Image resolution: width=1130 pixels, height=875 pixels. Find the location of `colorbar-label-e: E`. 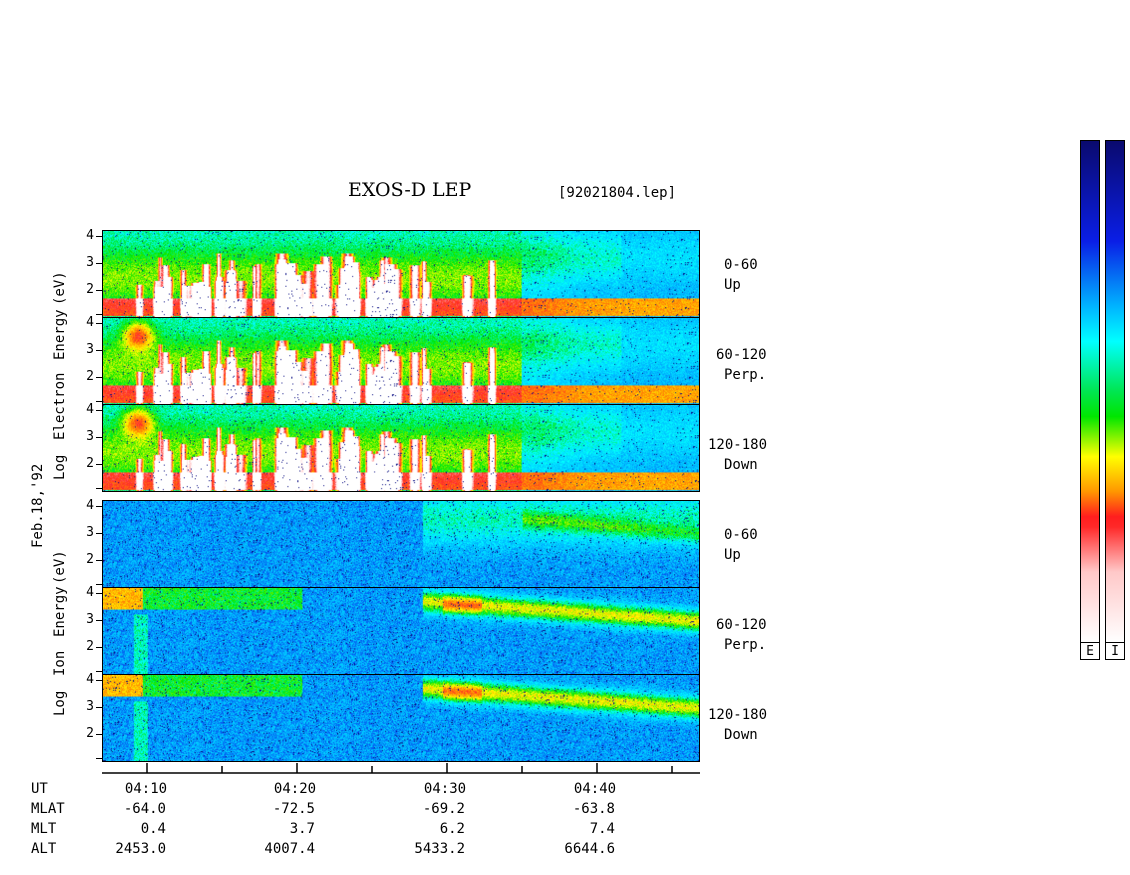

colorbar-label-e: E is located at coordinates (1090, 651).